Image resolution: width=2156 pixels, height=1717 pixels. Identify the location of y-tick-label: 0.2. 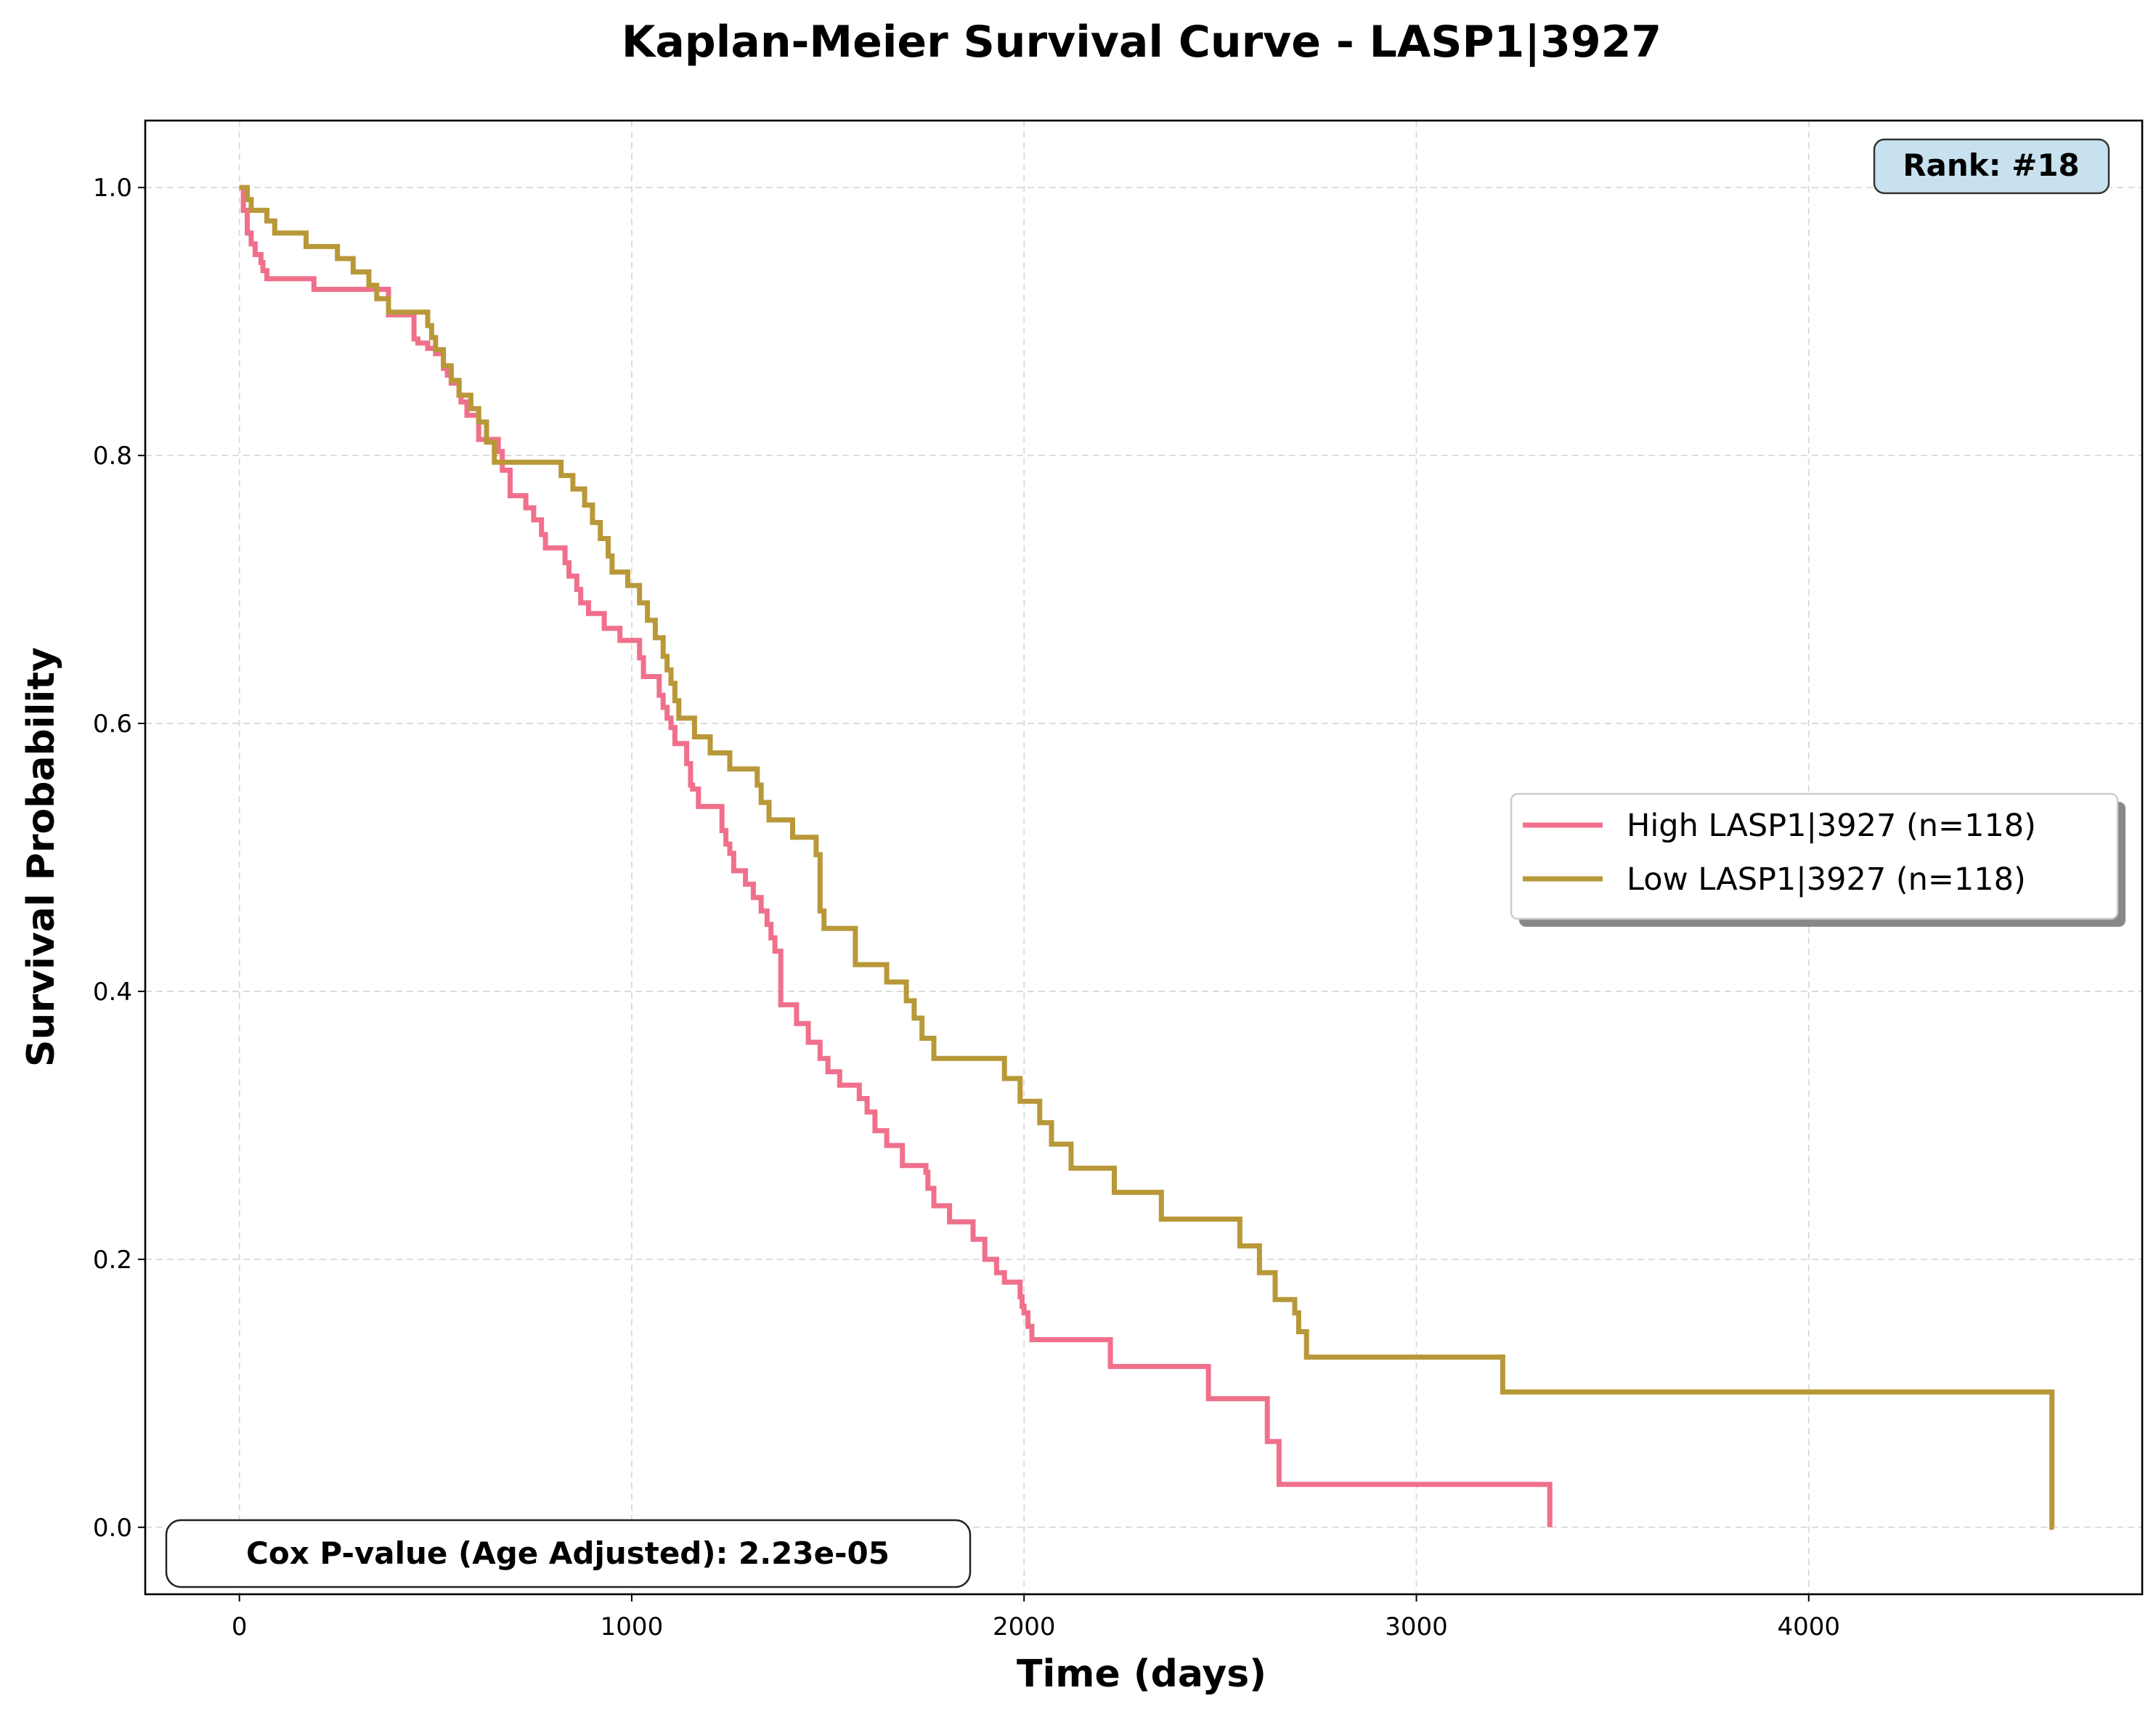
(112, 1260).